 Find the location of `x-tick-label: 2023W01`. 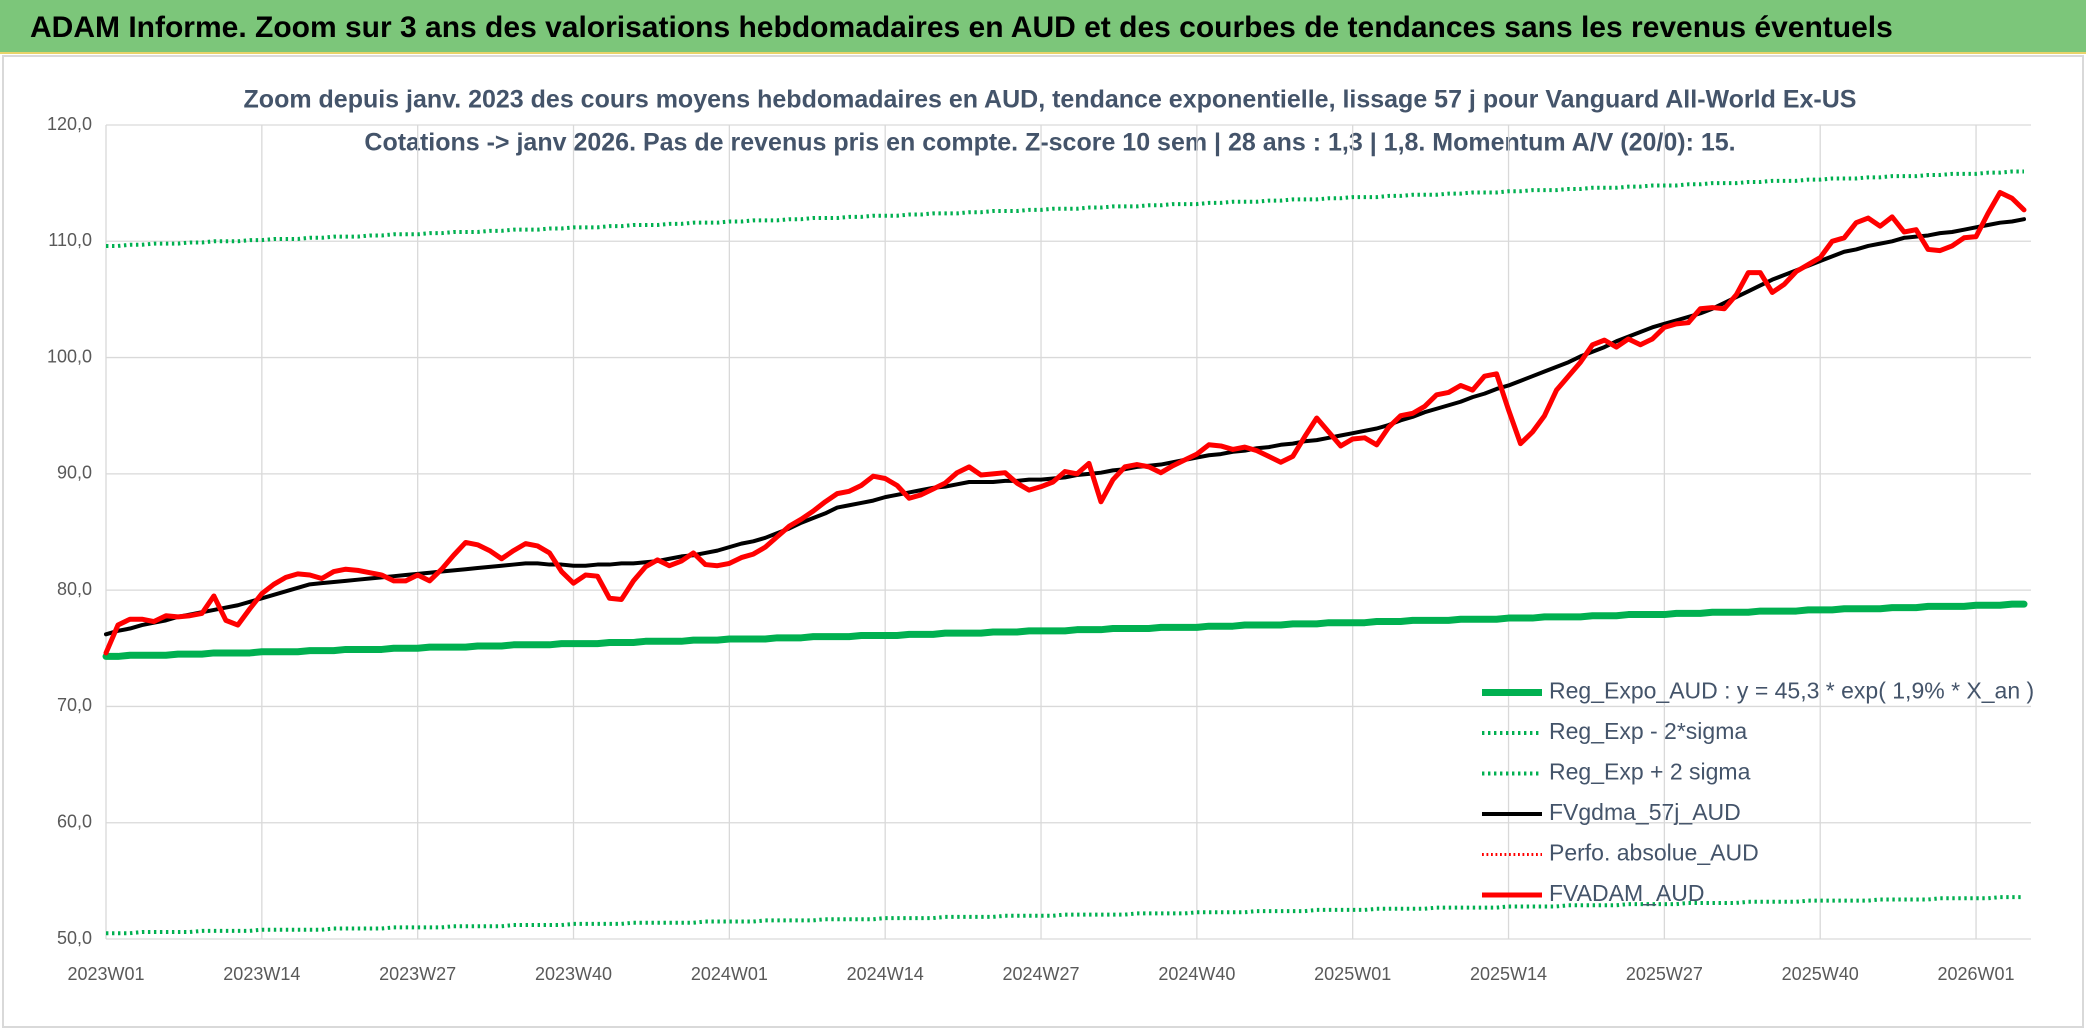

x-tick-label: 2023W01 is located at coordinates (105, 974).